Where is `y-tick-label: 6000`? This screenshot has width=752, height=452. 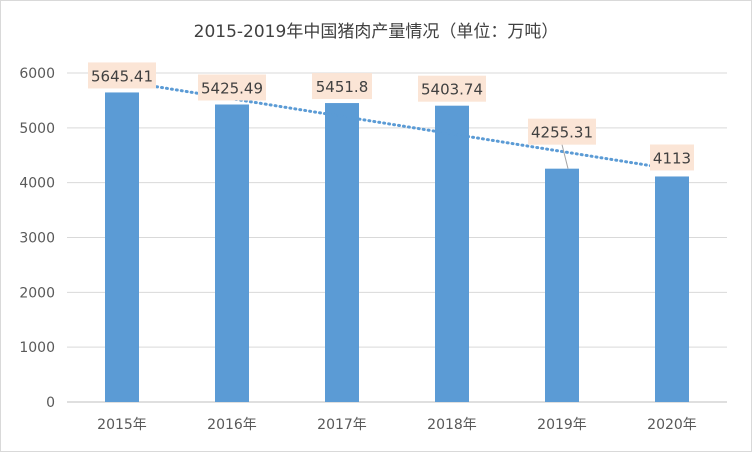 y-tick-label: 6000 is located at coordinates (37, 74).